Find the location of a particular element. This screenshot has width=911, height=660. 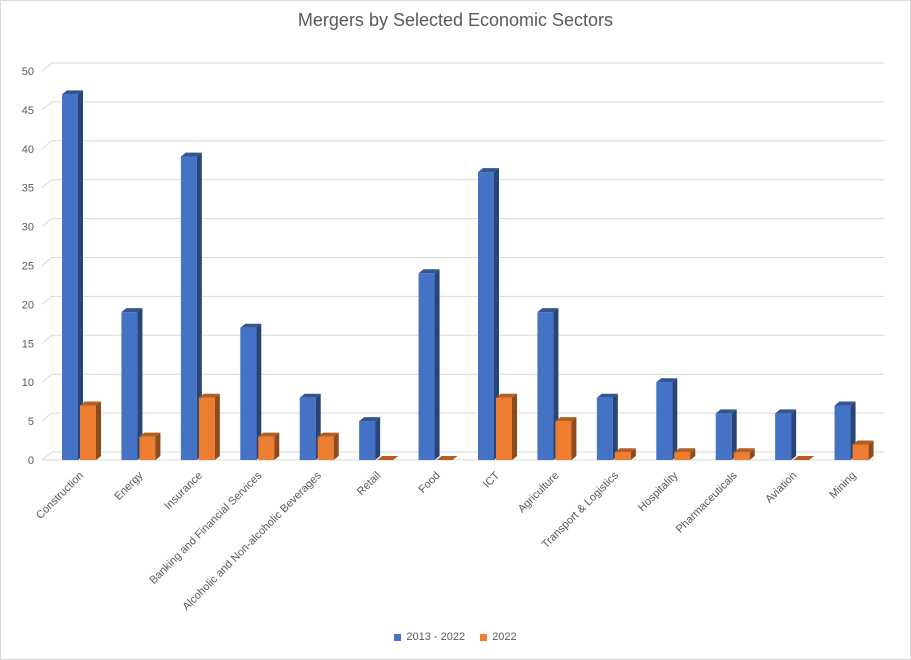

legend-label-series-1: 2013 - 2022 is located at coordinates (436, 637).